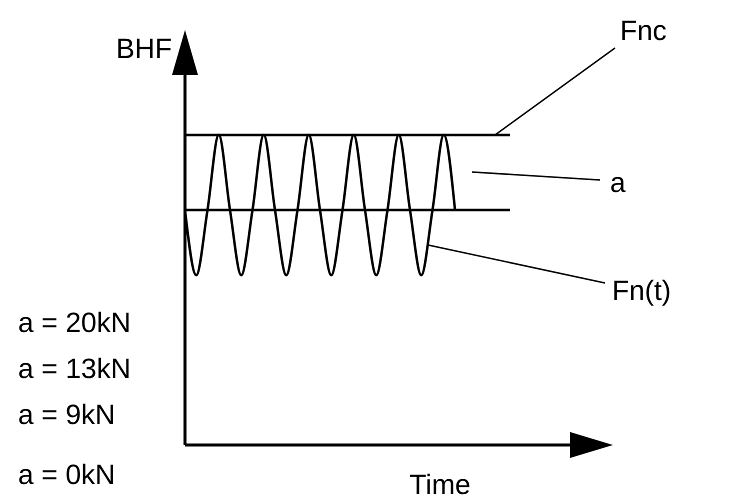  Describe the element at coordinates (67, 474) in the screenshot. I see `text: a = 0kN` at that location.